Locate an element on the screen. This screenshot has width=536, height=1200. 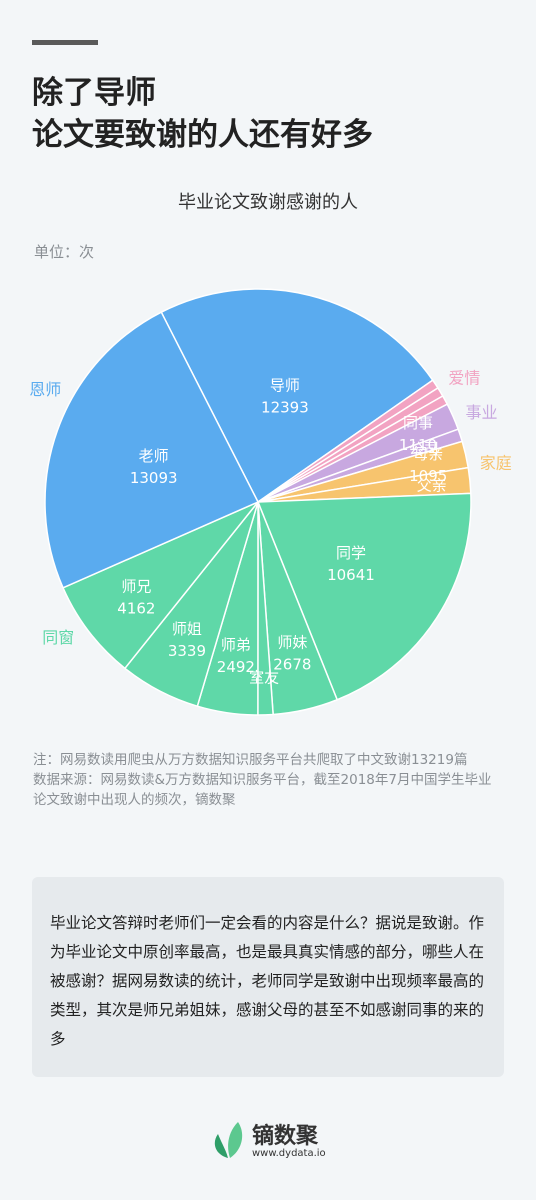
slice-value: 1110 is located at coordinates (418, 445).